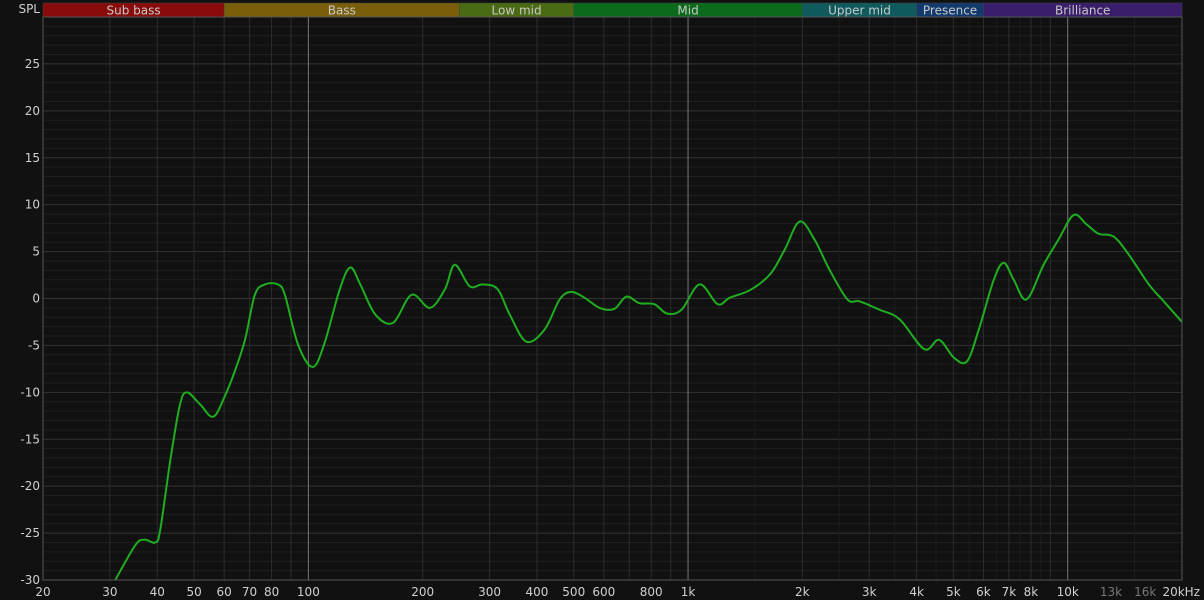 This screenshot has height=600, width=1204. What do you see at coordinates (517, 11) in the screenshot?
I see `band-label: Low mid` at bounding box center [517, 11].